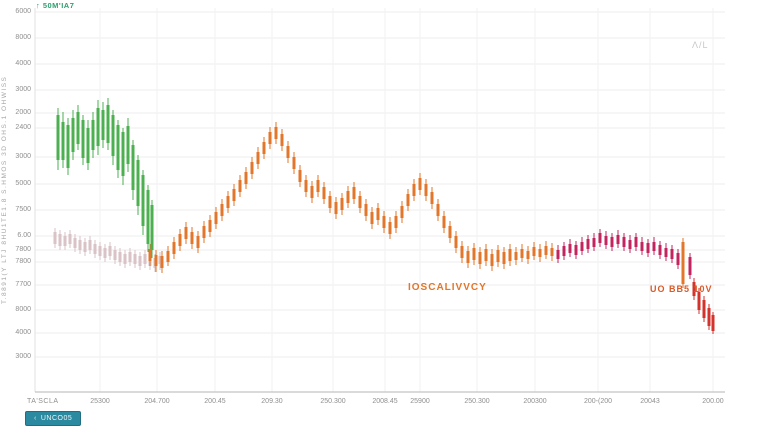 This screenshot has width=760, height=426. I want to click on y-tick-label: 5000, so click(23, 183).